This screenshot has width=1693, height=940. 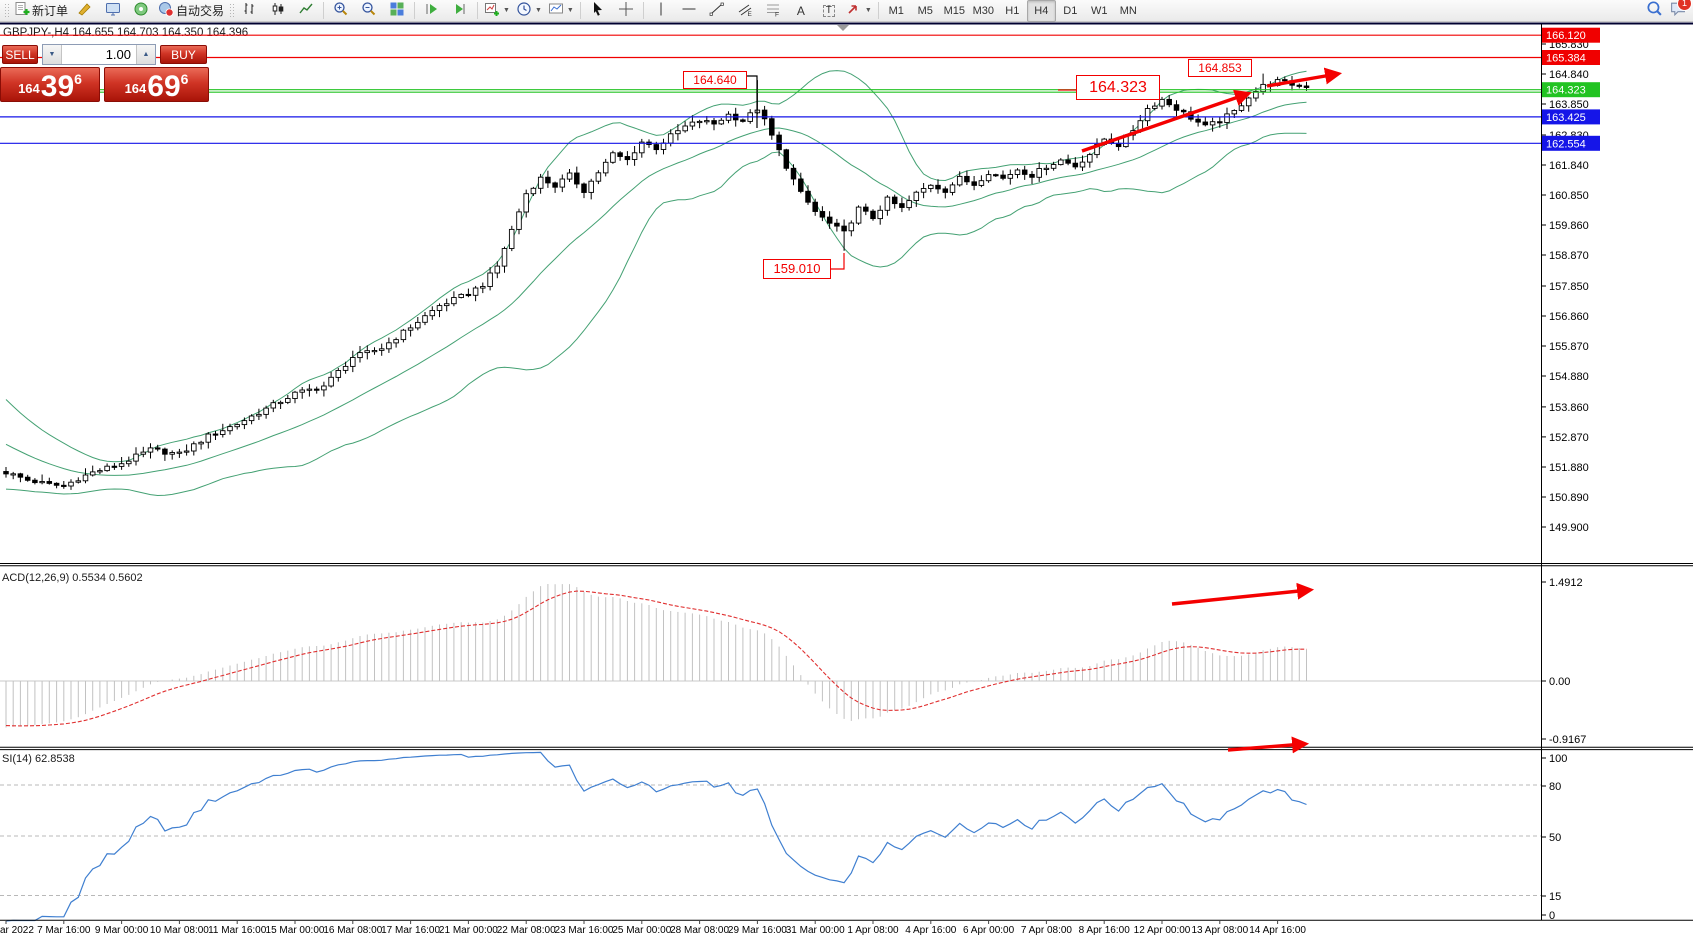 What do you see at coordinates (166, 10) in the screenshot?
I see `auto-trading-icon` at bounding box center [166, 10].